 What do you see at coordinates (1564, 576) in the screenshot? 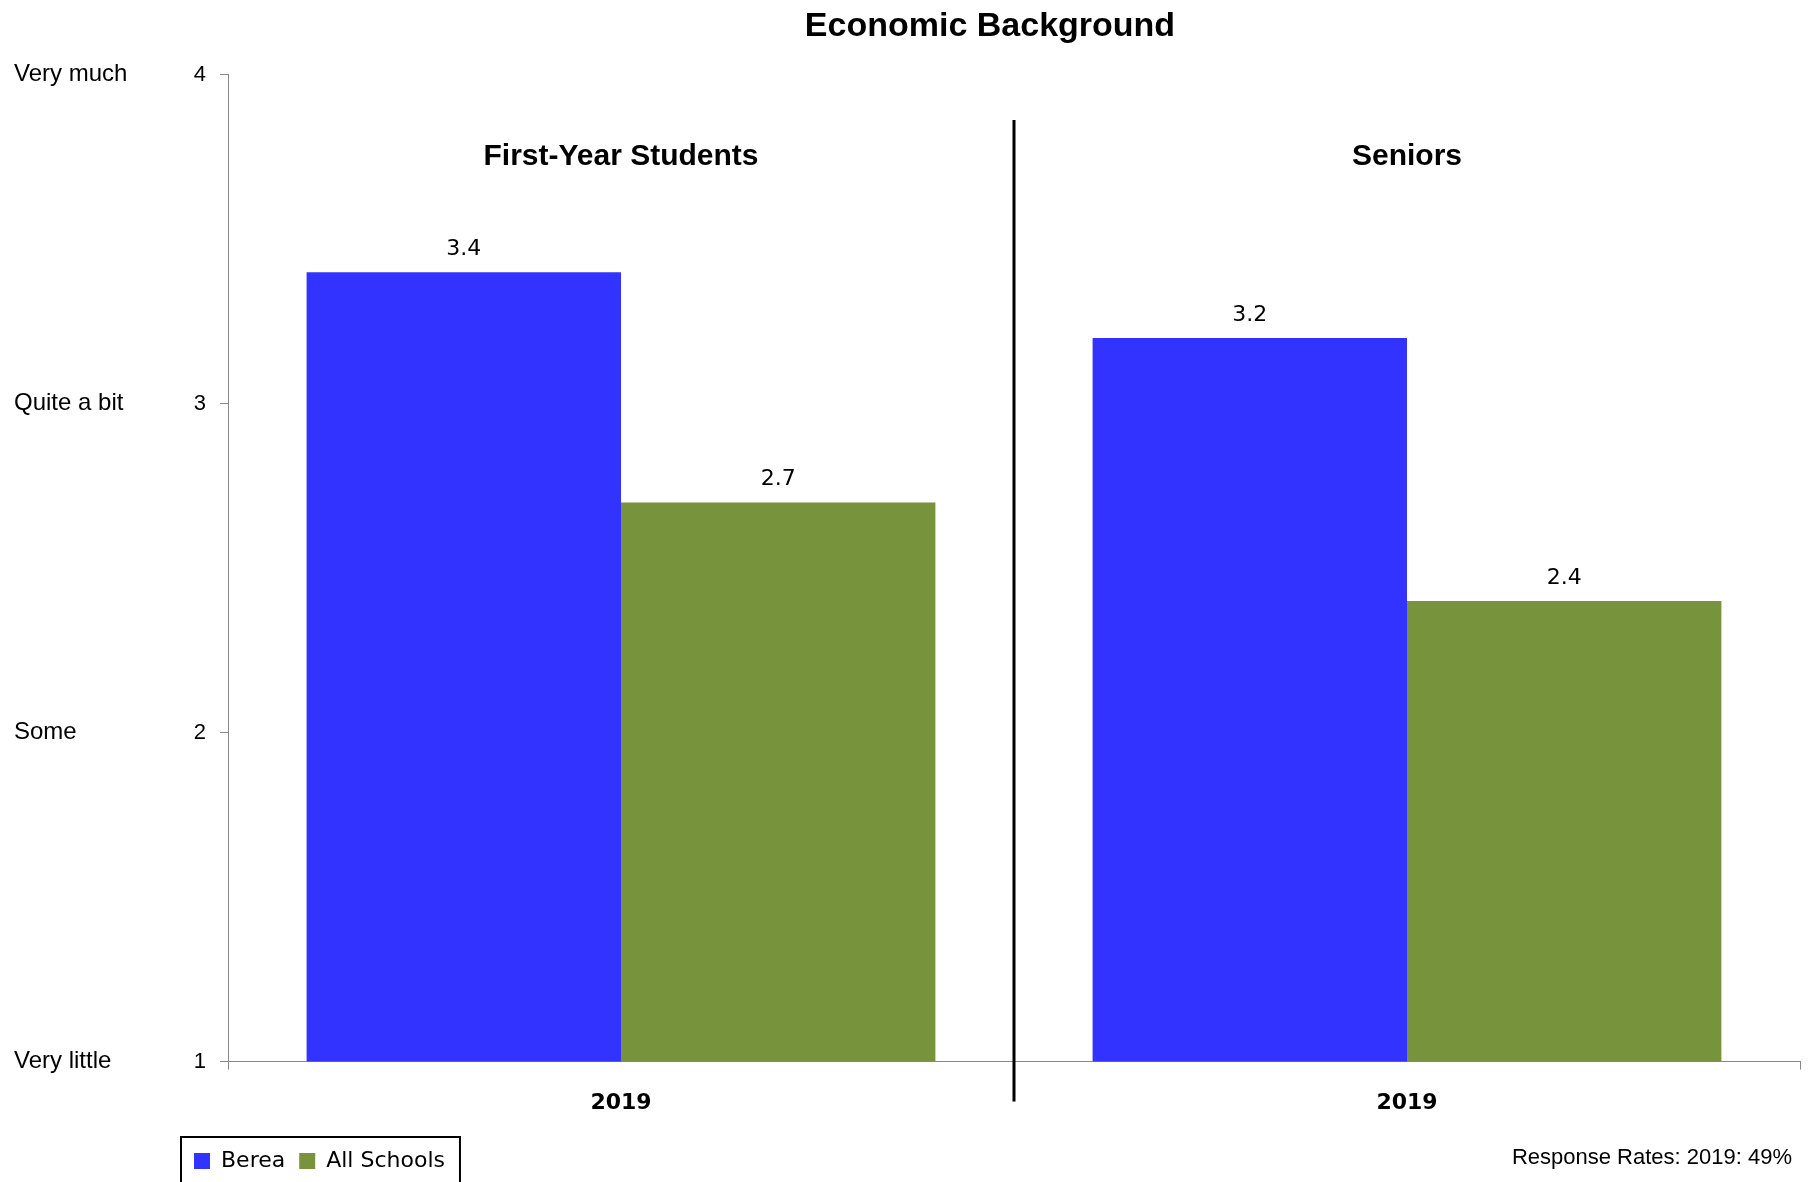
I see `data-label: 2.4` at bounding box center [1564, 576].